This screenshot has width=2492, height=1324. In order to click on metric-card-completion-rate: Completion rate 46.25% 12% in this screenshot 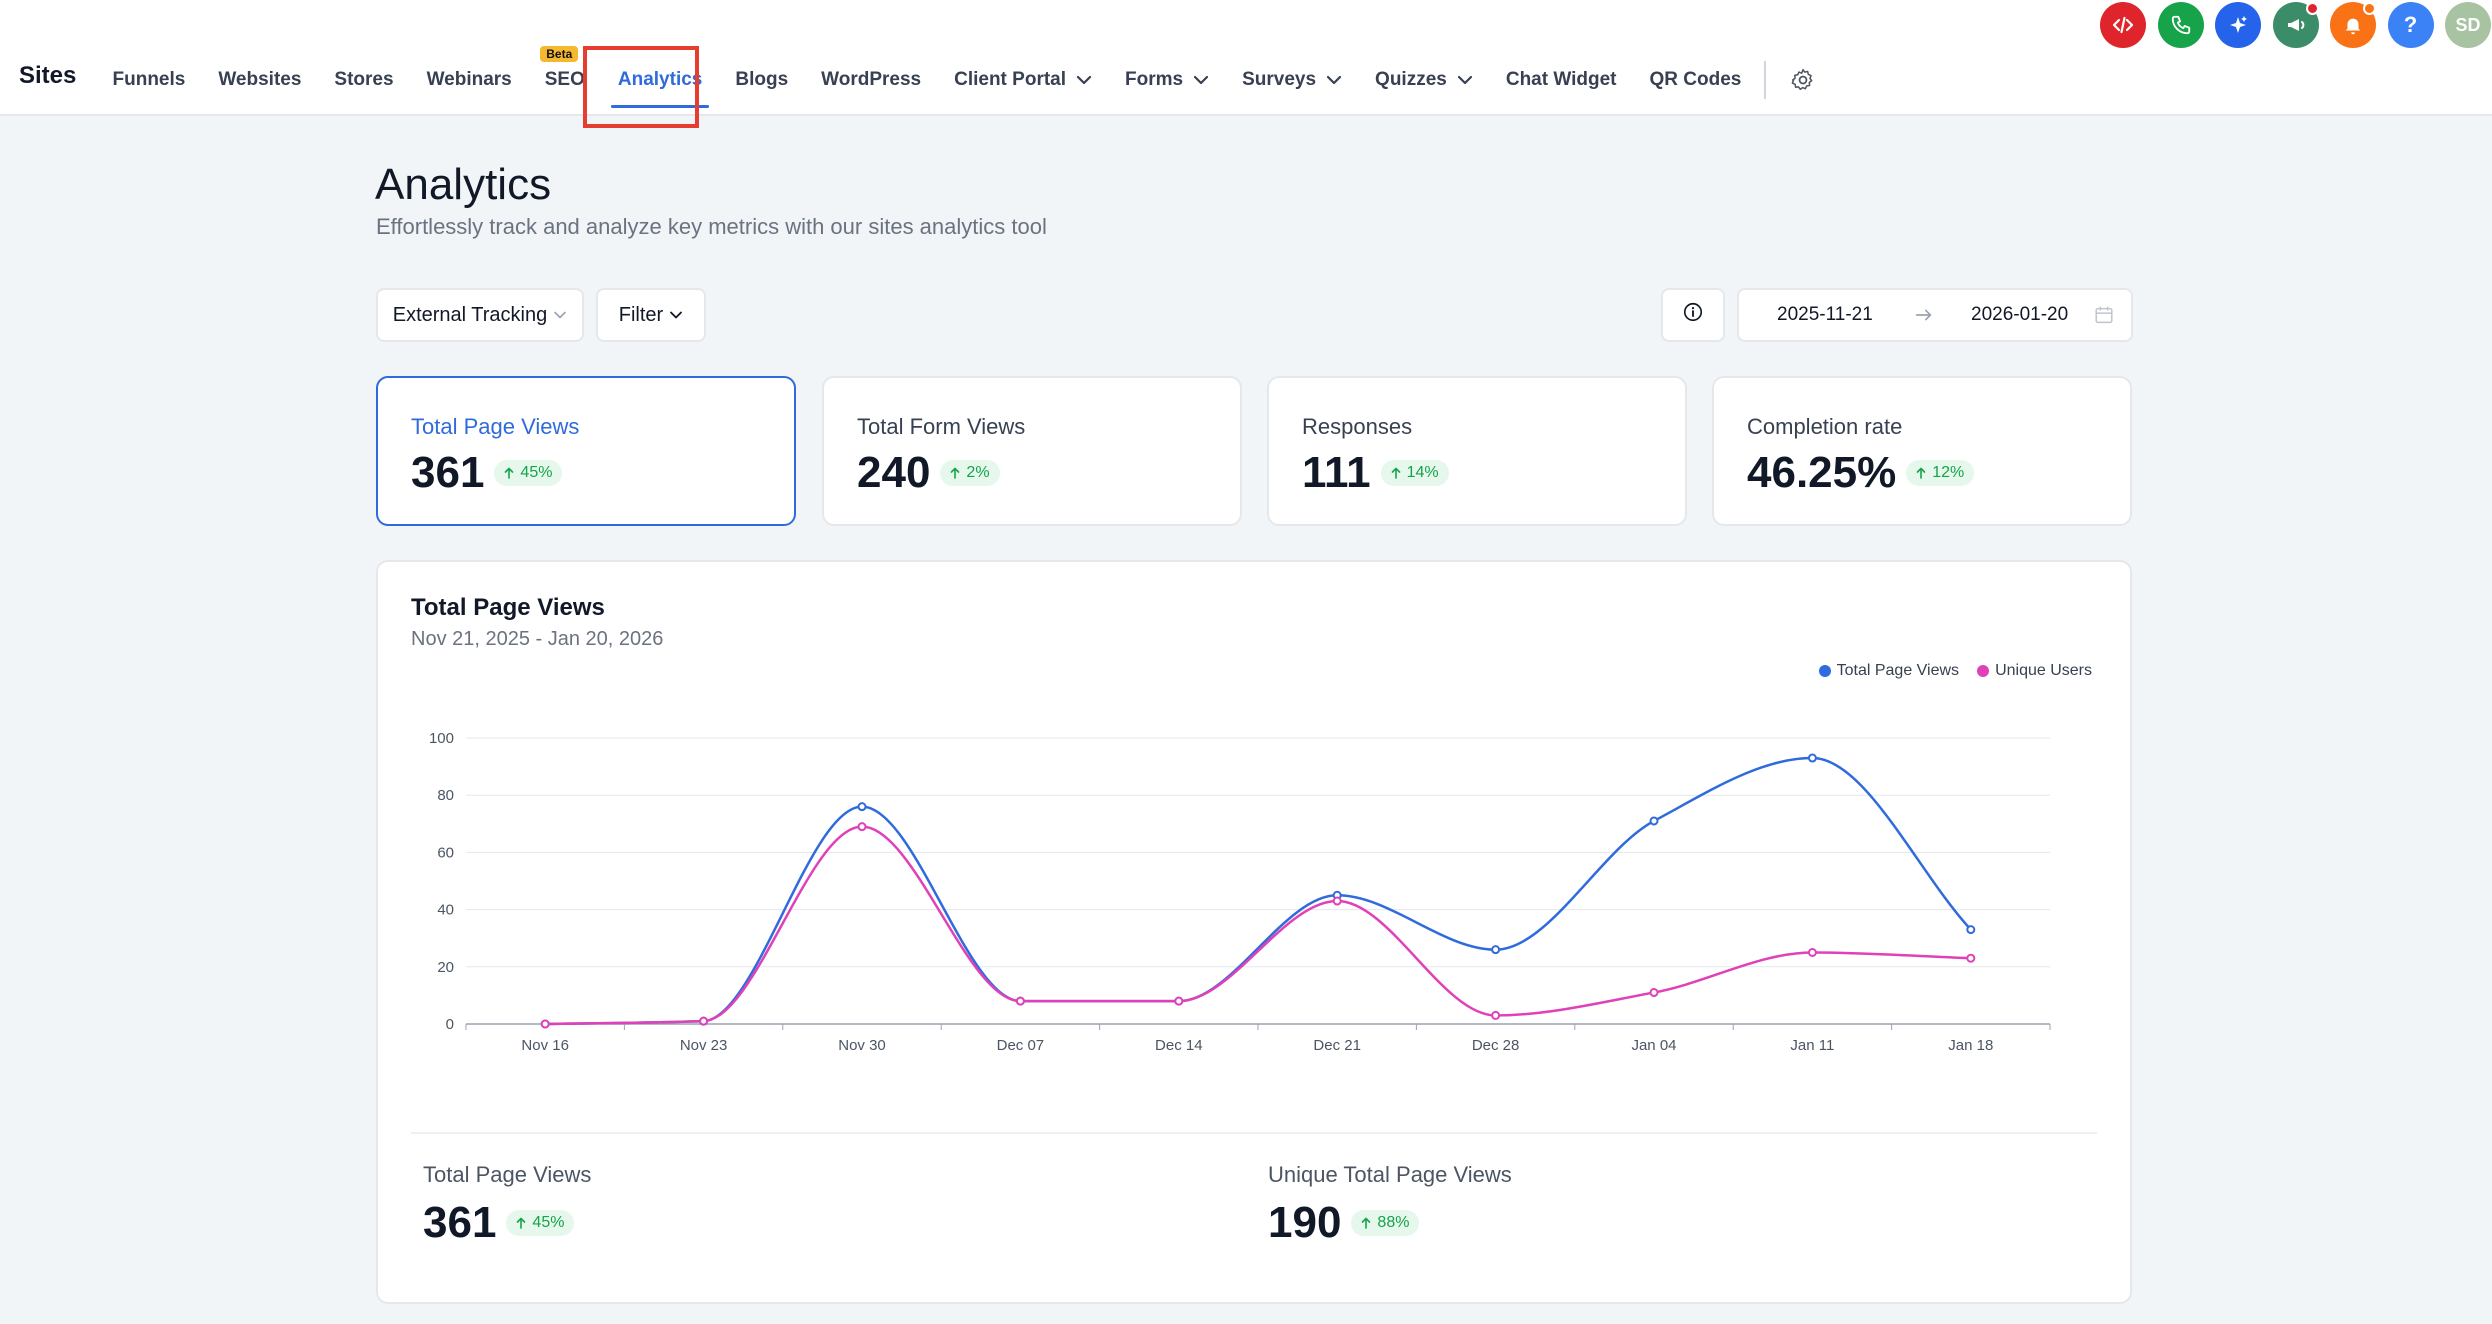, I will do `click(1922, 451)`.